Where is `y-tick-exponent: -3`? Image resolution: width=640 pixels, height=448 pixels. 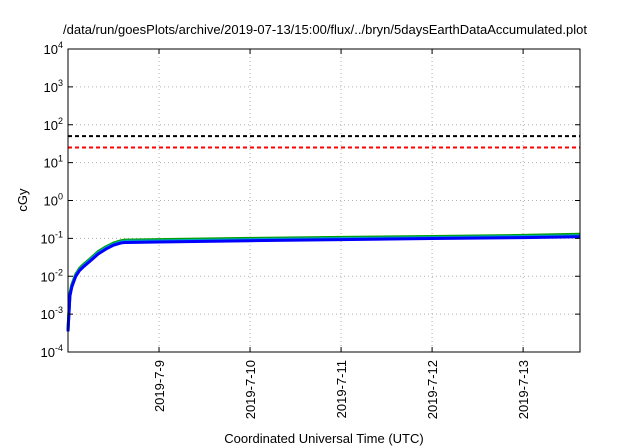 y-tick-exponent: -3 is located at coordinates (59, 310).